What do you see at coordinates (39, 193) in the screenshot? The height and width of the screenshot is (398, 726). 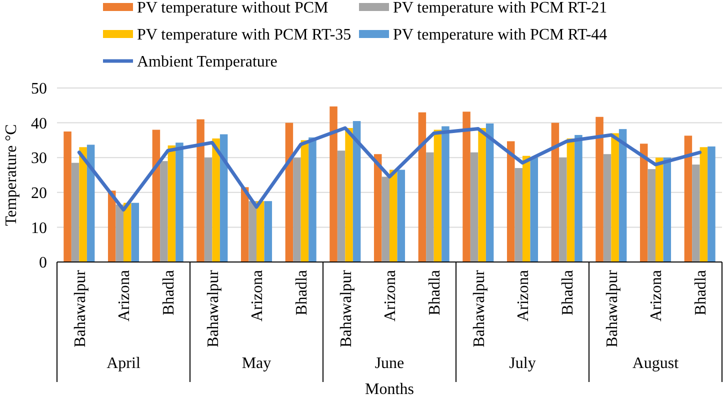 I see `y-tick-label: 20` at bounding box center [39, 193].